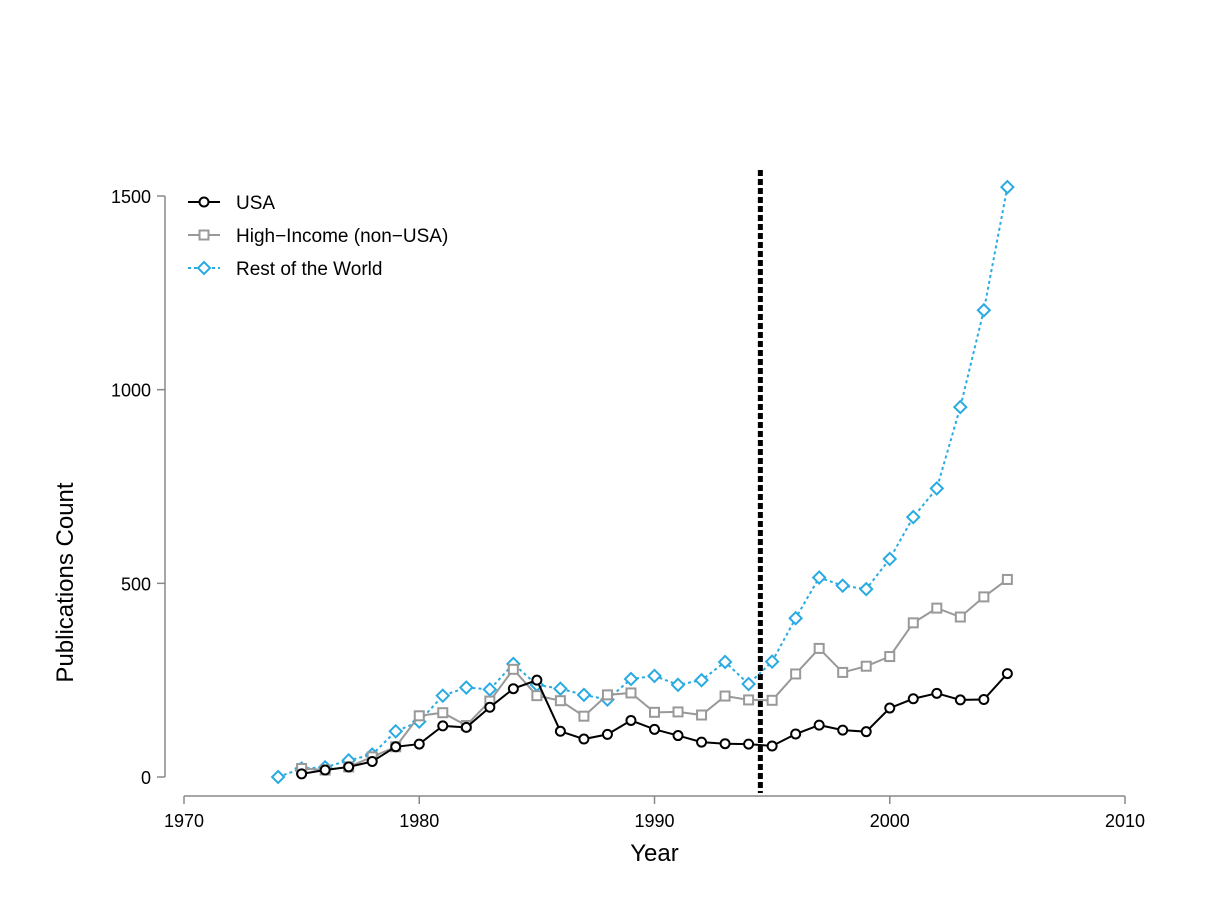 This screenshot has width=1221, height=900. I want to click on series-line, so click(655, 723).